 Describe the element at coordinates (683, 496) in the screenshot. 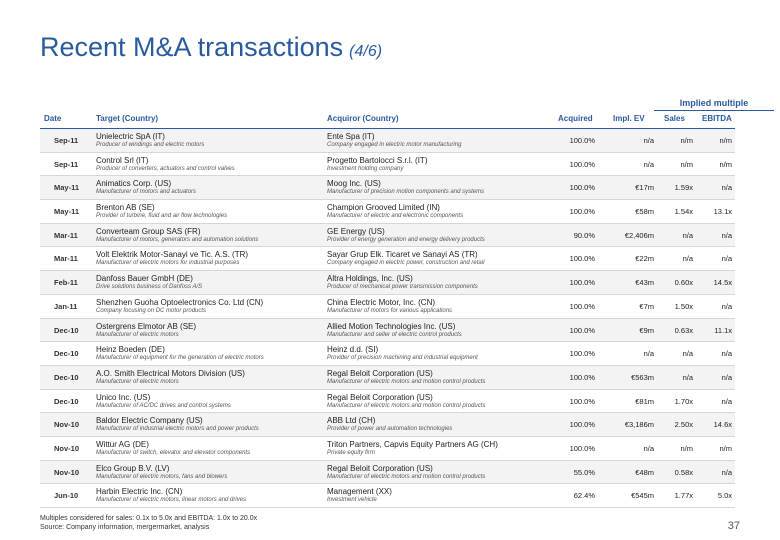

I see `row-sales-multiple: 1.77x` at that location.